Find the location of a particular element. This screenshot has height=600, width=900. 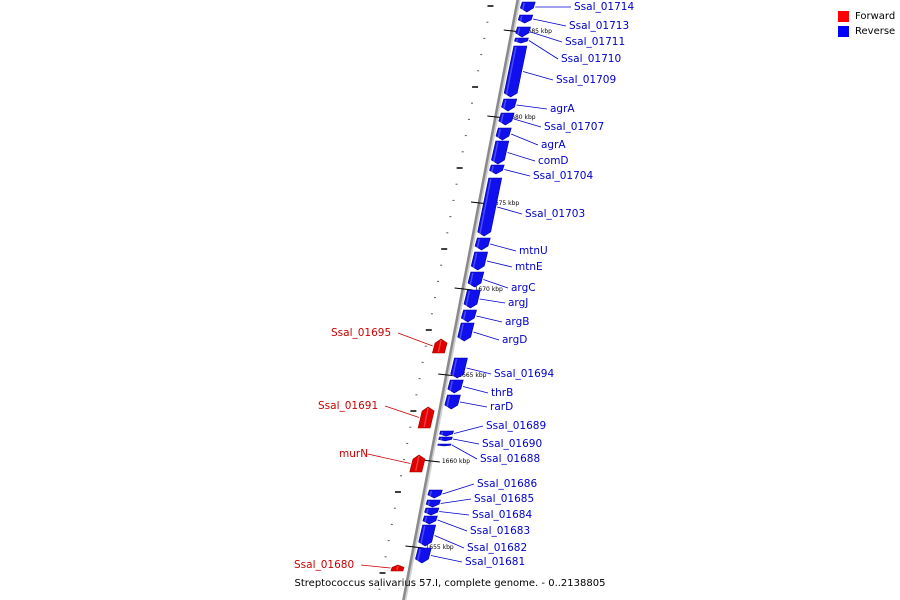

gene-label-murn: murN is located at coordinates (353, 454).